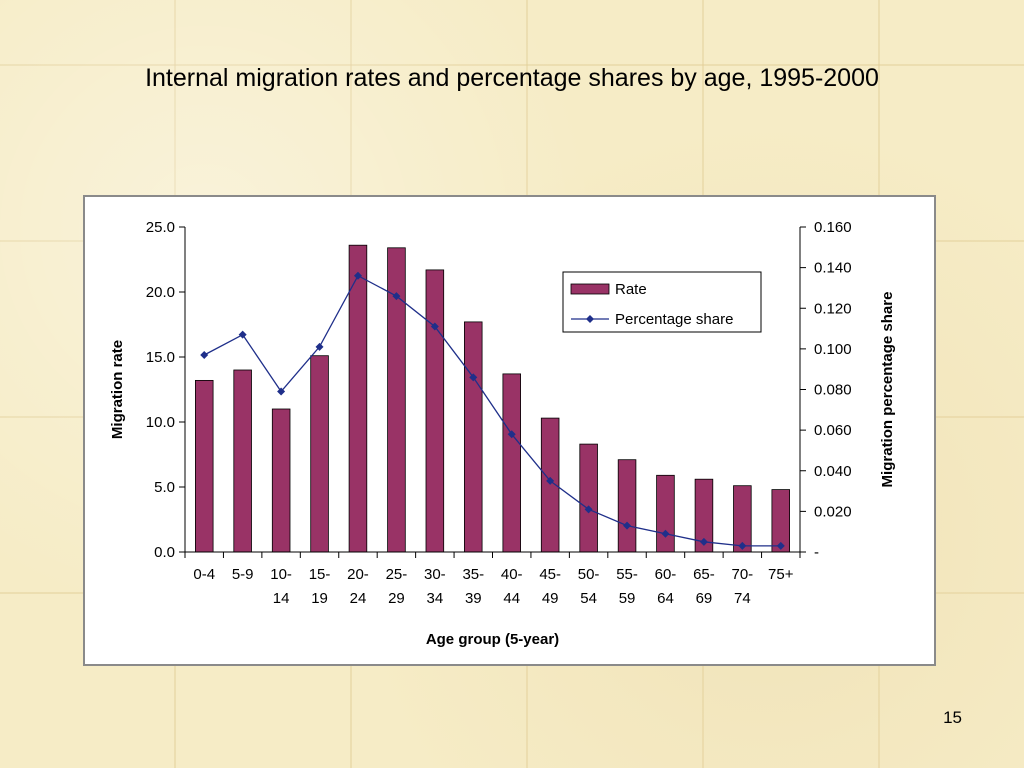  Describe the element at coordinates (160, 292) in the screenshot. I see `y-tick-label-left: 20.0` at that location.